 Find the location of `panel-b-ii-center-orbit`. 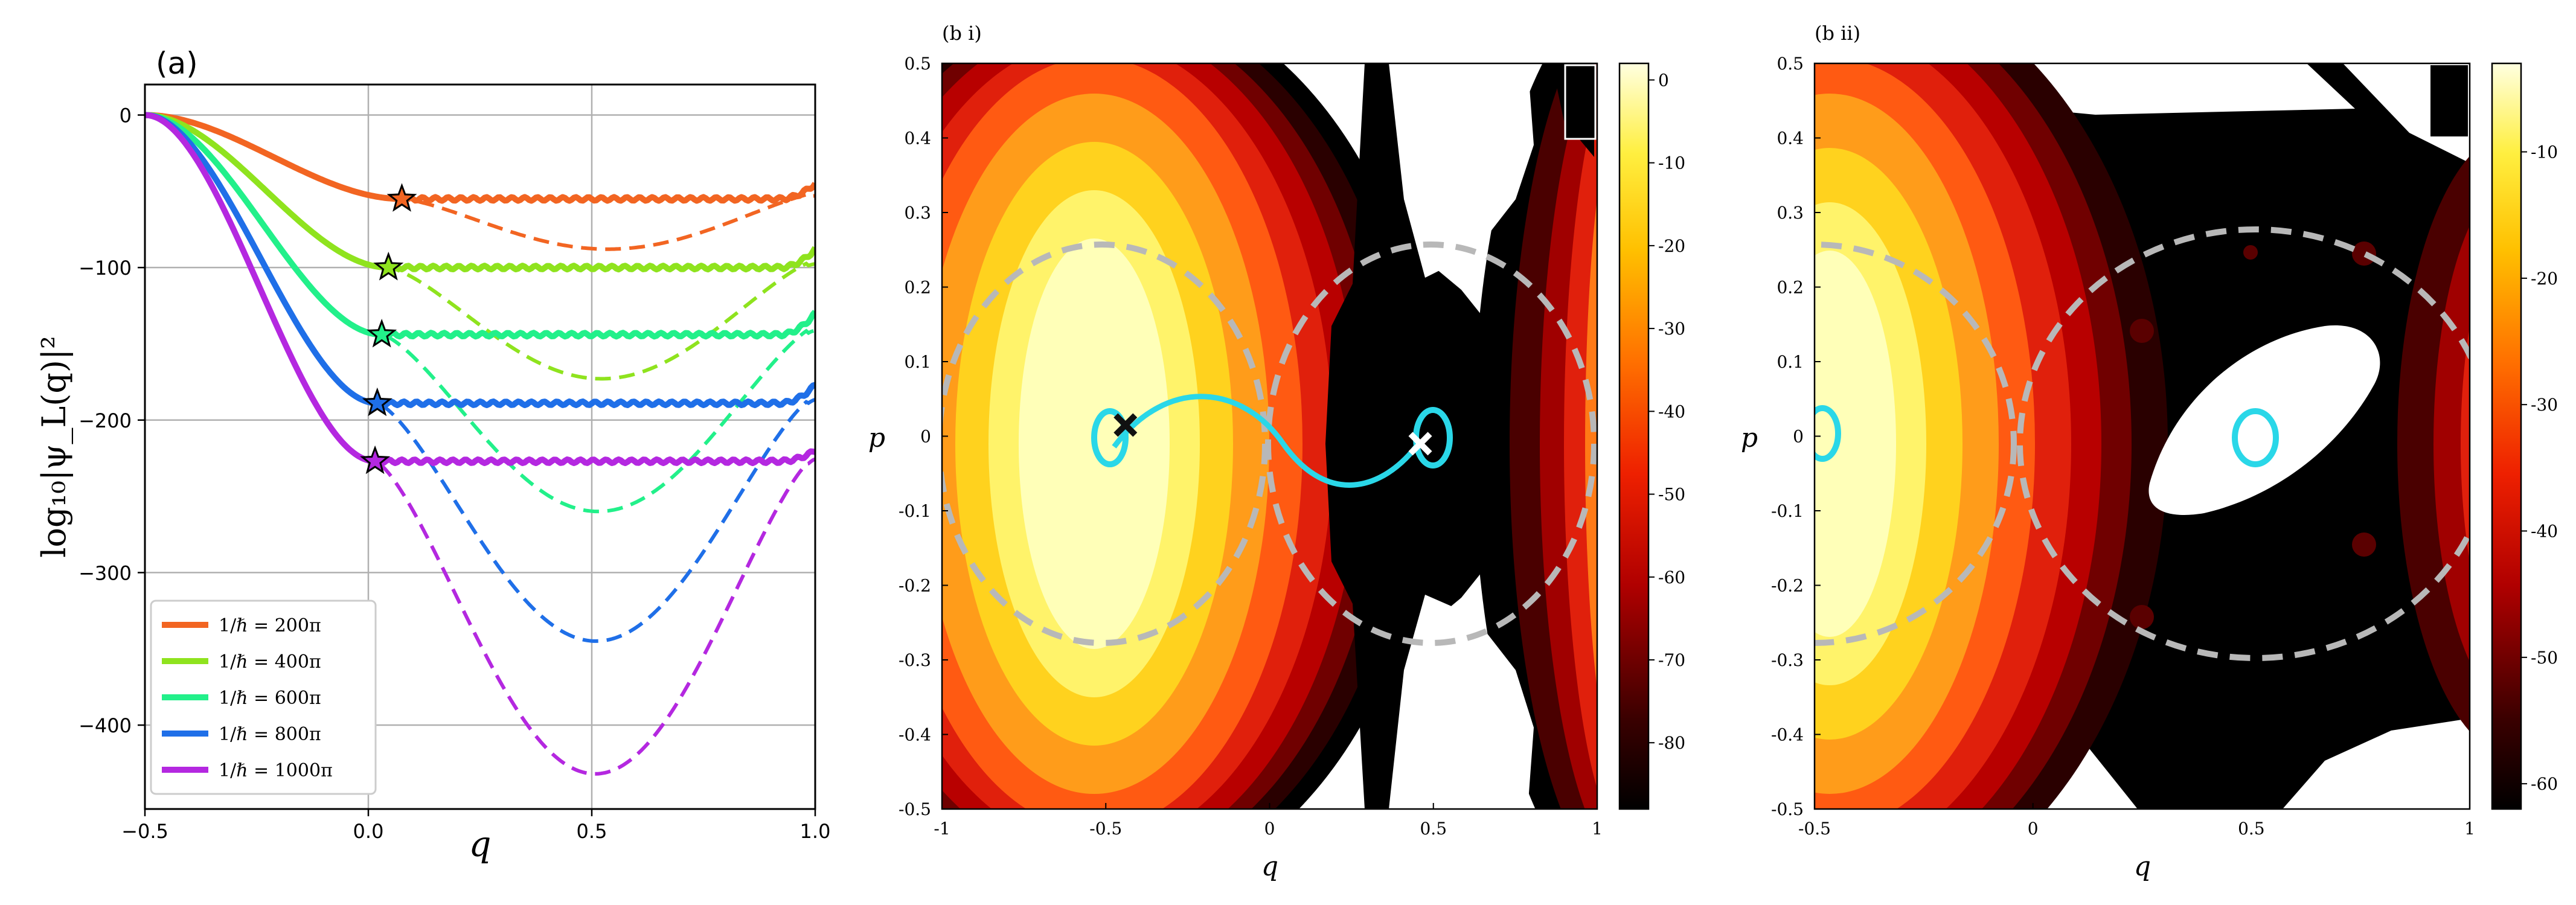

panel-b-ii-center-orbit is located at coordinates (2255, 437).